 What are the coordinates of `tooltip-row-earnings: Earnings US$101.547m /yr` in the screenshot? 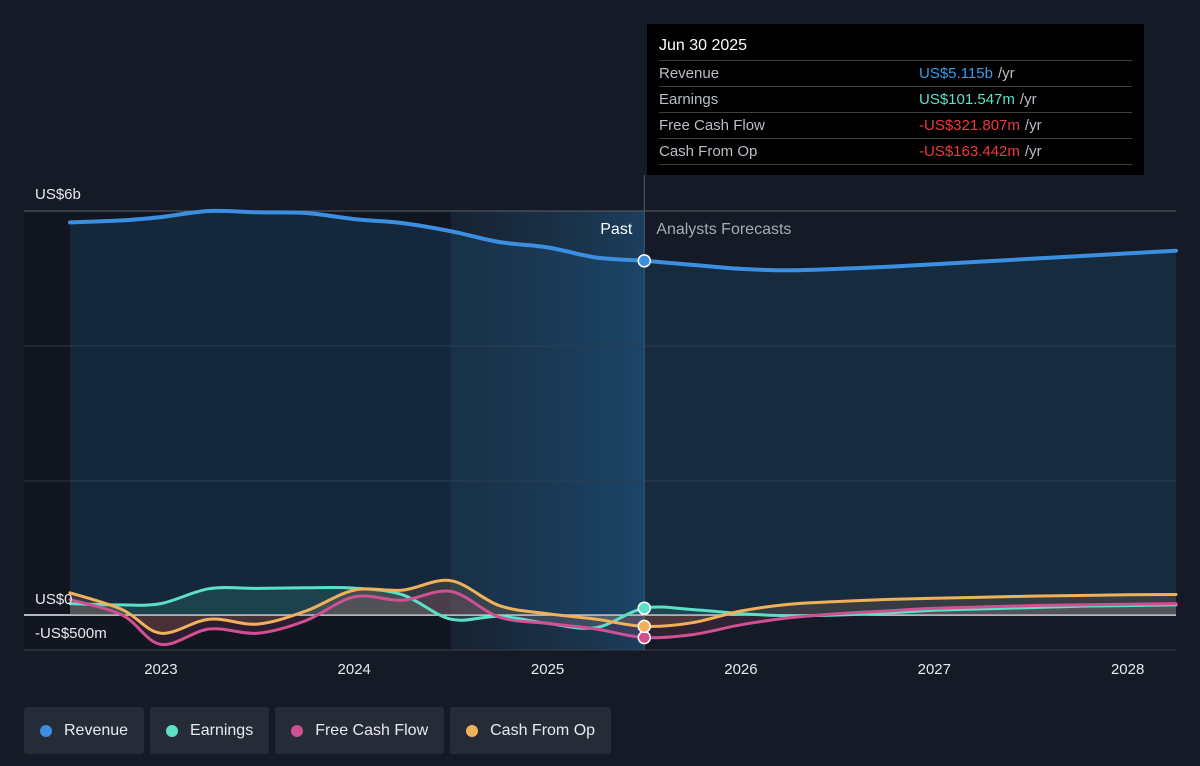 It's located at (895, 99).